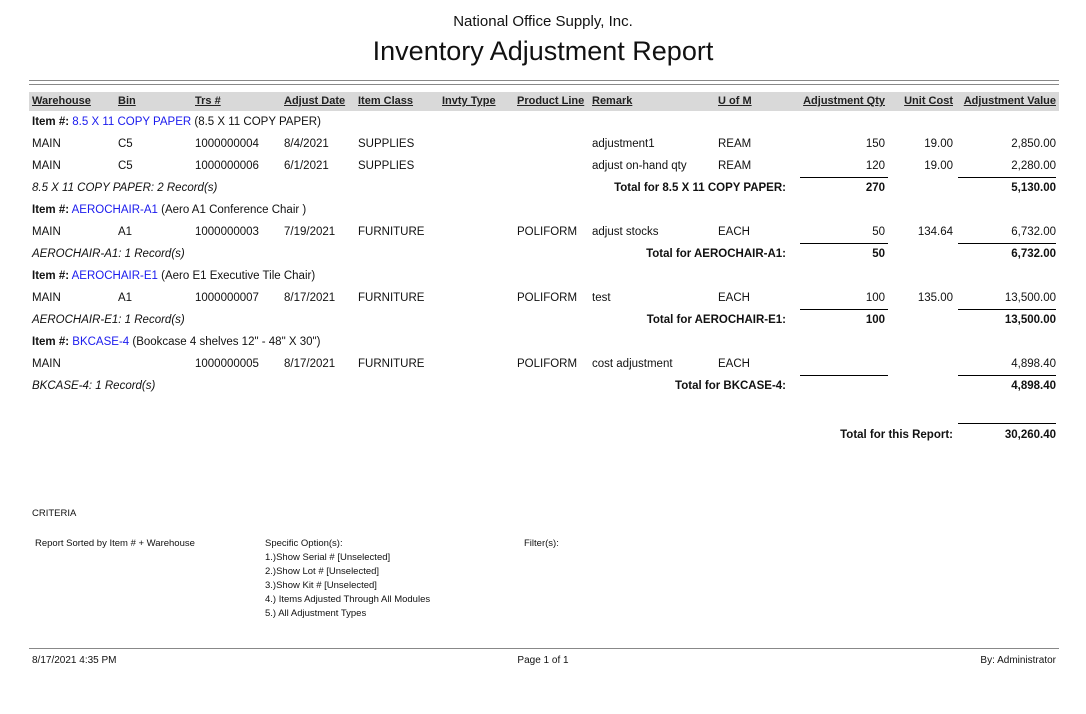 This screenshot has width=1086, height=714. What do you see at coordinates (1033, 166) in the screenshot?
I see `cell-adjustment-value: 2,280.00` at bounding box center [1033, 166].